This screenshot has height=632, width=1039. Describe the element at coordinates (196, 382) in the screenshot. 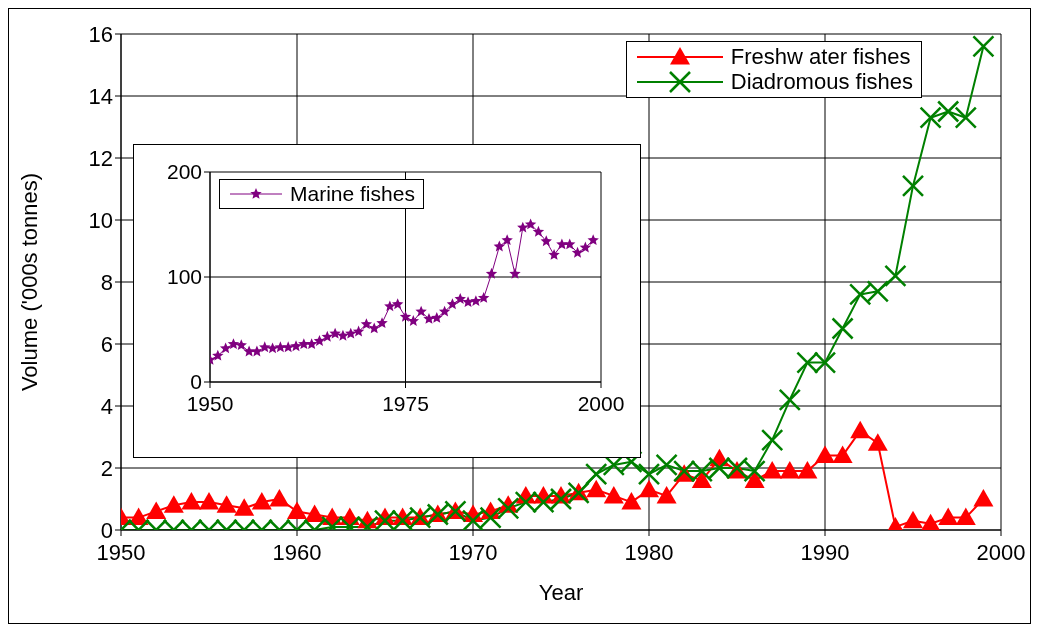

I see `y-tick-label: 0` at that location.